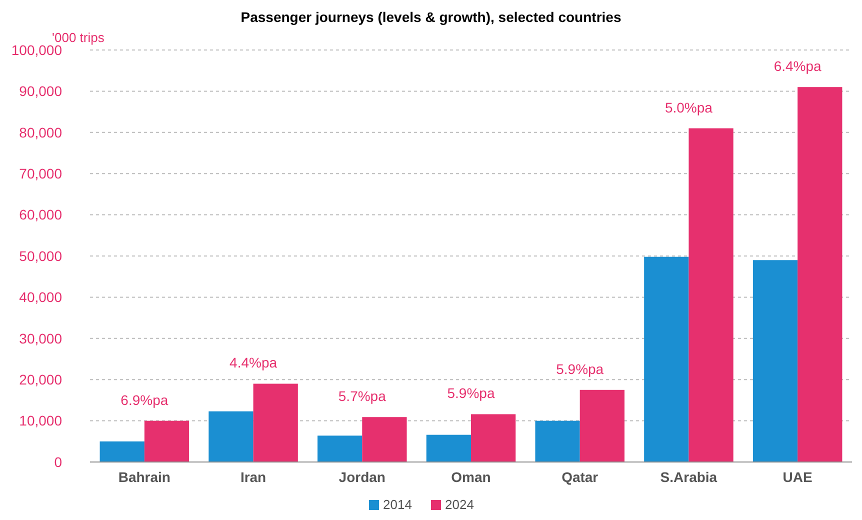 The height and width of the screenshot is (520, 862). What do you see at coordinates (254, 362) in the screenshot?
I see `annotation: 4.4%pa` at bounding box center [254, 362].